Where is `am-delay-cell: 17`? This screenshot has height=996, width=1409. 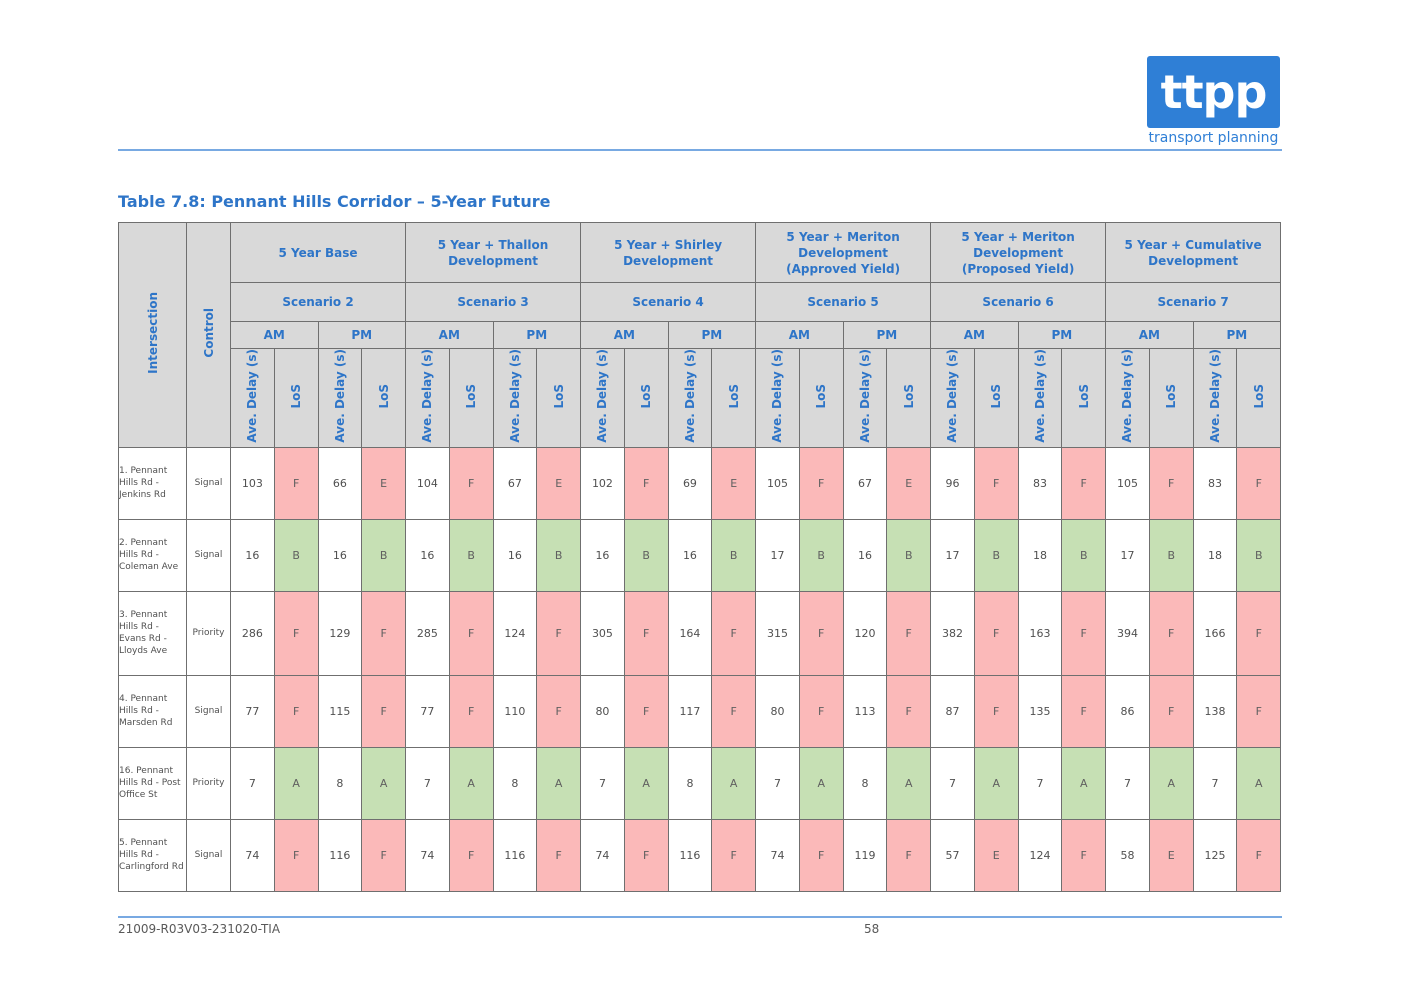
am-delay-cell: 17 is located at coordinates (952, 555).